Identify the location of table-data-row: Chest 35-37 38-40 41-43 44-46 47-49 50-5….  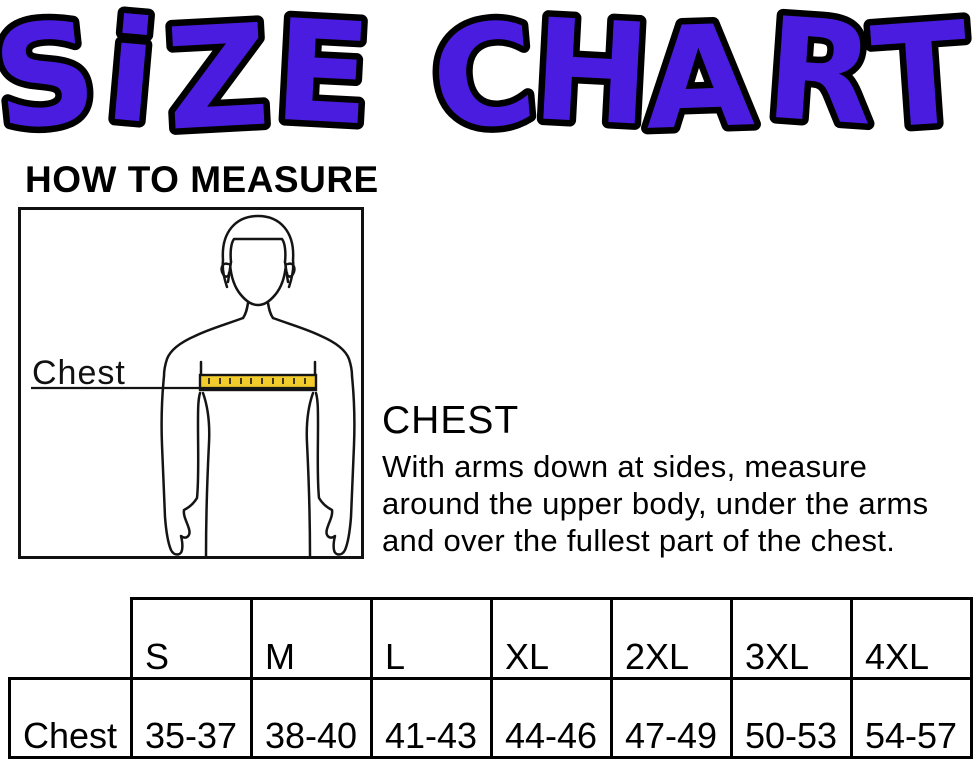
(490, 718).